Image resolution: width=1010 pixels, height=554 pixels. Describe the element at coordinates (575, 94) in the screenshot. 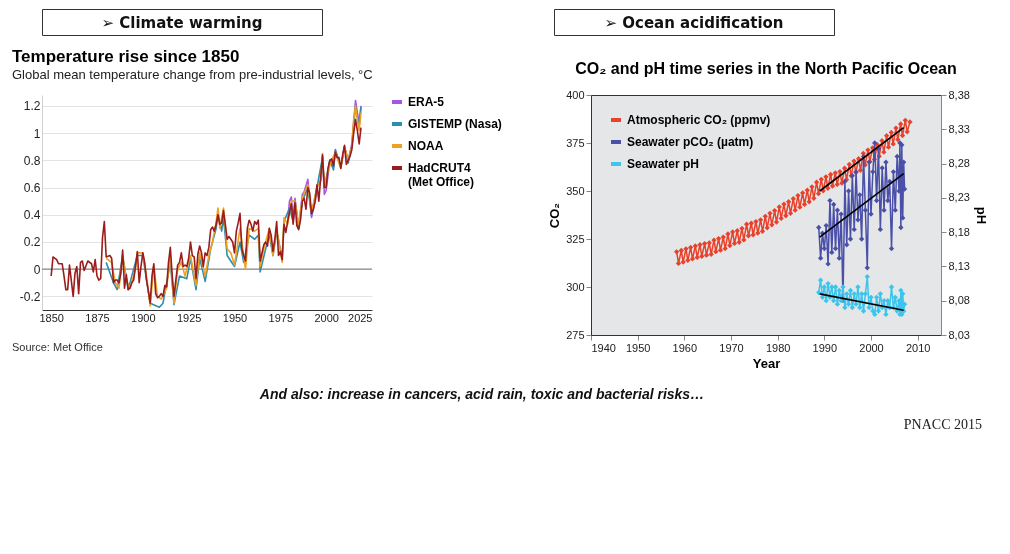

I see `y-tick-label: 400` at that location.